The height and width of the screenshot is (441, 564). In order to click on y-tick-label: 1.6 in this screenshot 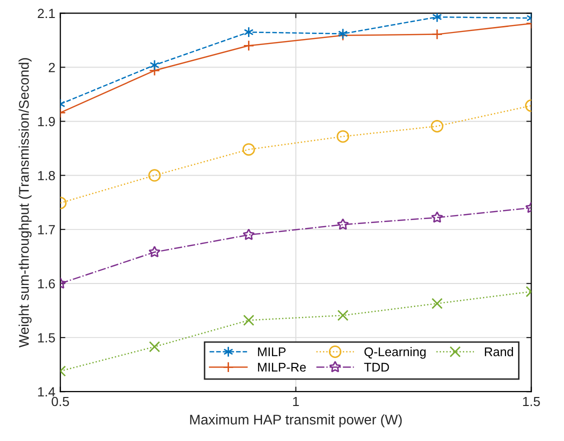, I will do `click(46, 283)`.